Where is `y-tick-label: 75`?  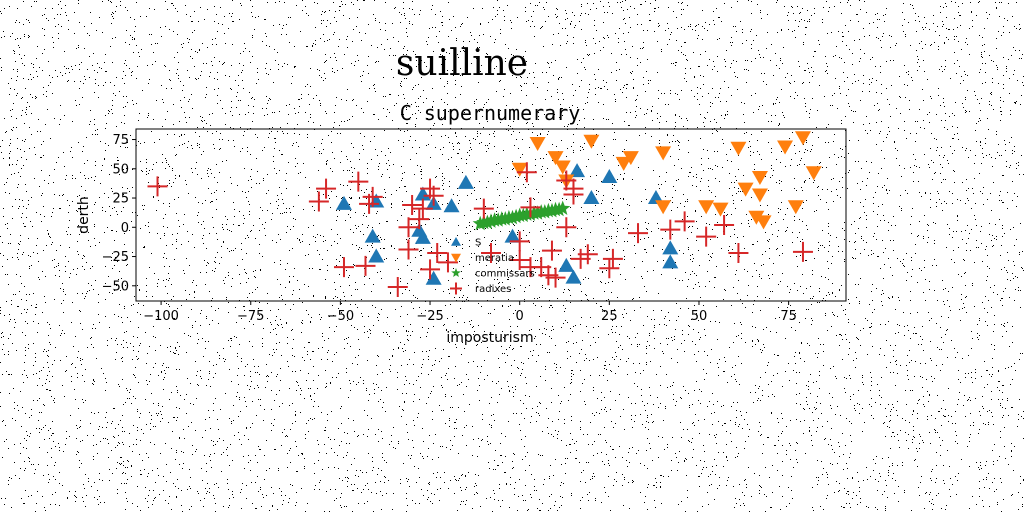
y-tick-label: 75 is located at coordinates (120, 140).